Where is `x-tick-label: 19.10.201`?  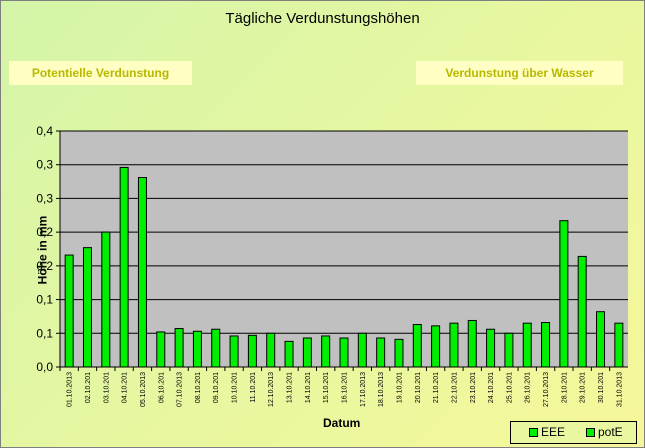
x-tick-label: 19.10.201 is located at coordinates (399, 387).